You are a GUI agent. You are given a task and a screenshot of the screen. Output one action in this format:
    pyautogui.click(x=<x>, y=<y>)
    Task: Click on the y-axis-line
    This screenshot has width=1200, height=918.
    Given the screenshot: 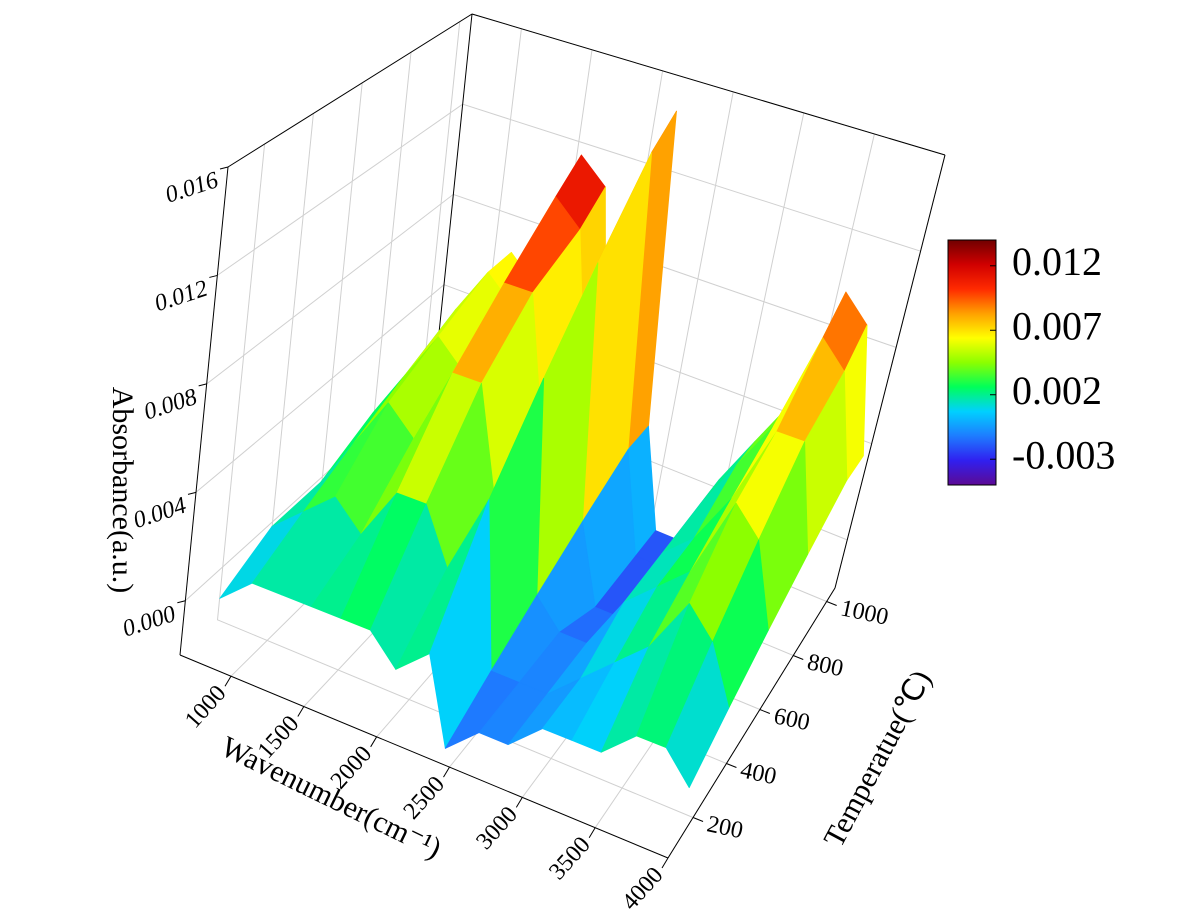 What is the action you would take?
    pyautogui.click(x=751, y=723)
    